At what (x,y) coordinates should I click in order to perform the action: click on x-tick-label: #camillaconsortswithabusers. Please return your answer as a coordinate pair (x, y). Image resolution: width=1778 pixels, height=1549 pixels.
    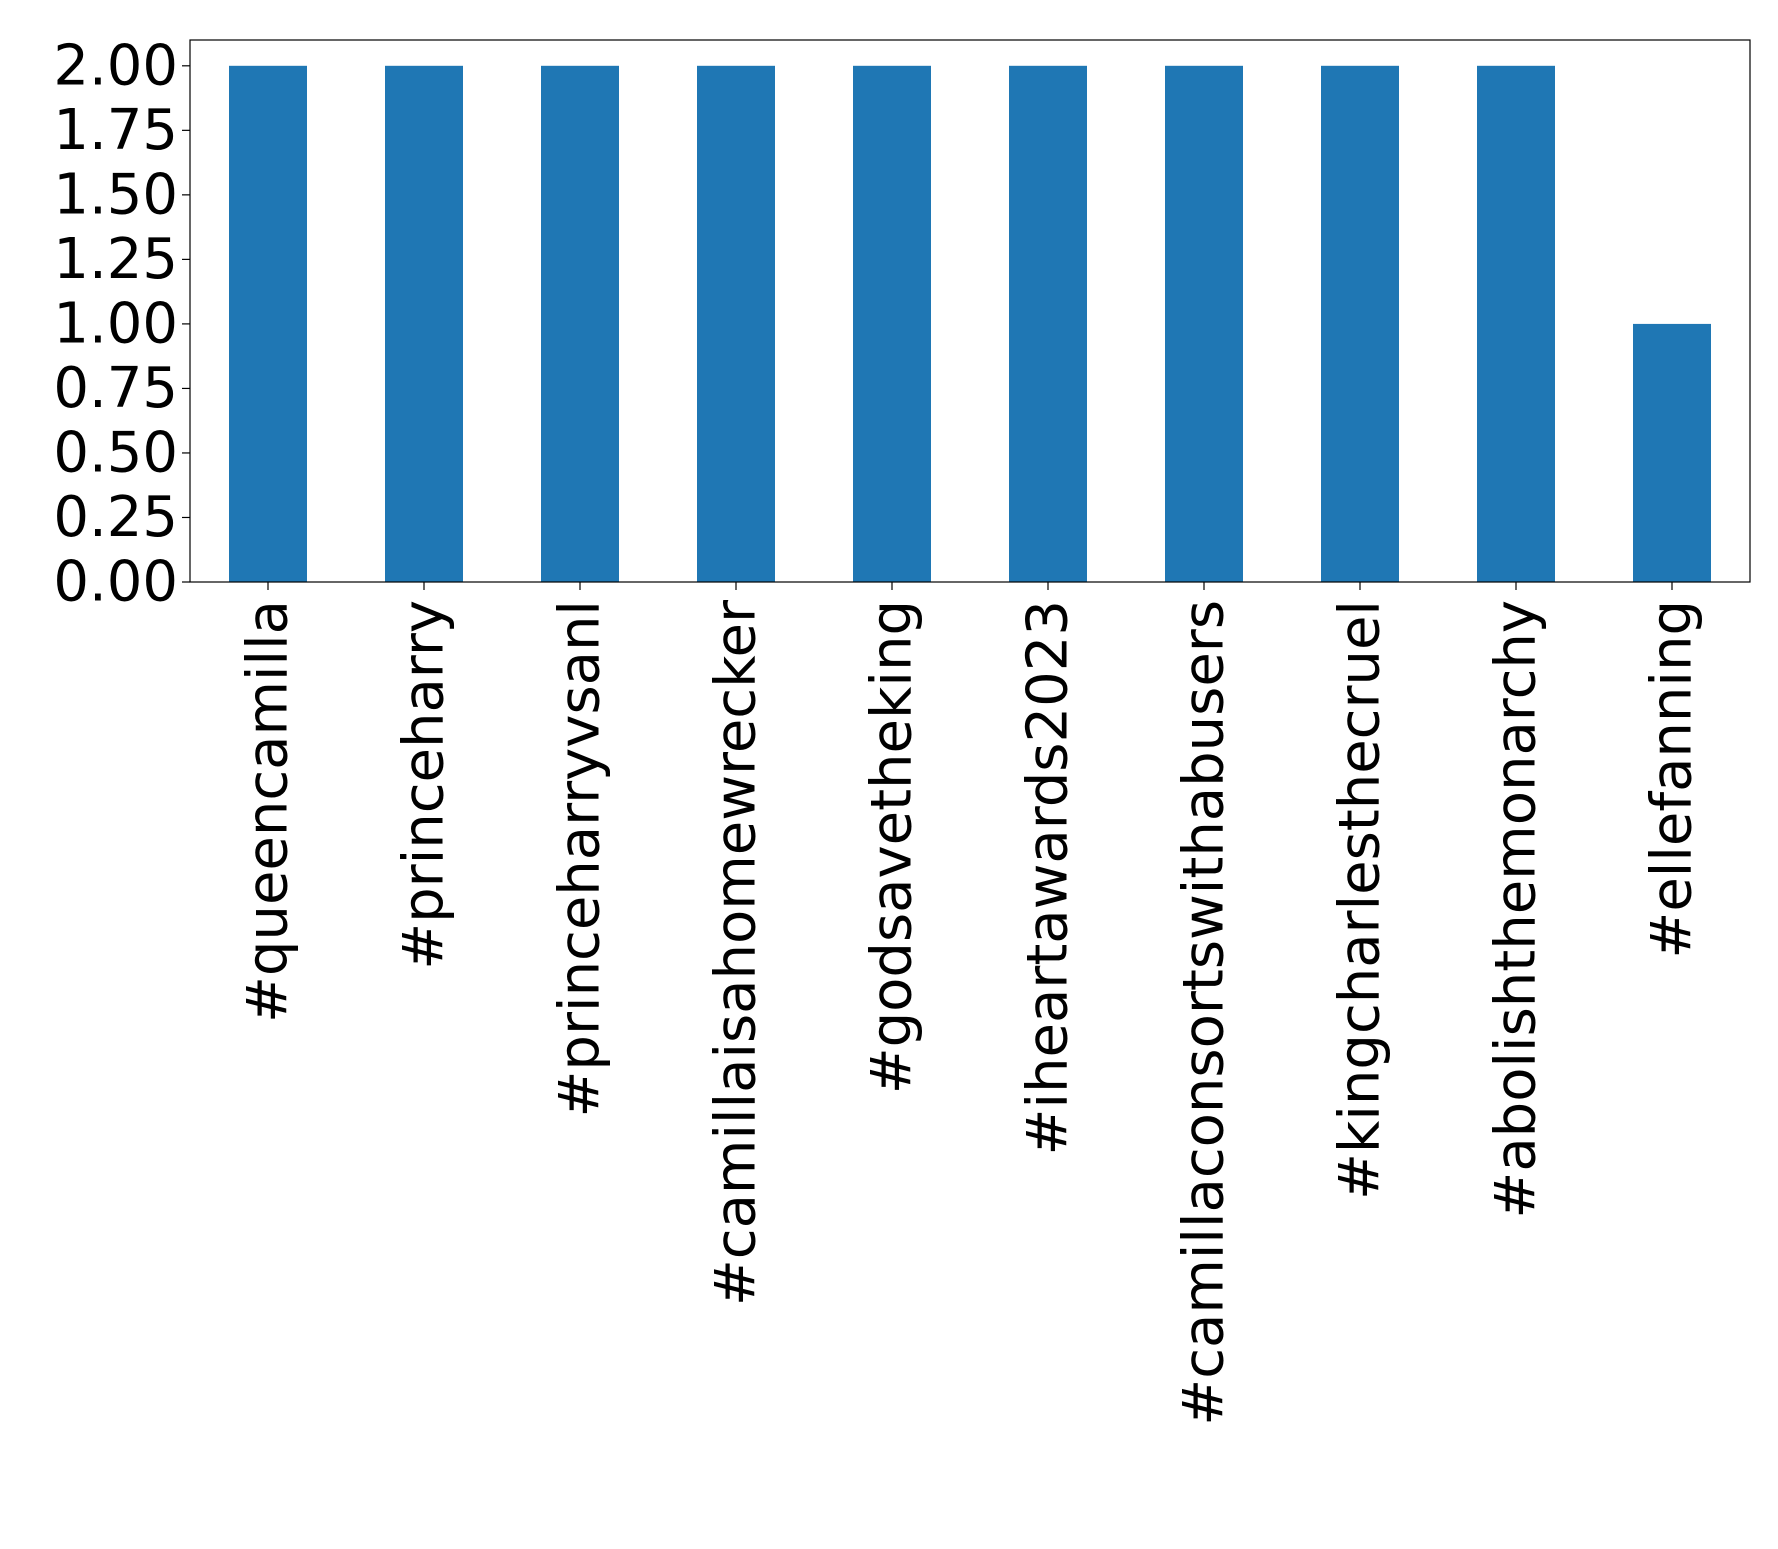
    Looking at the image, I should click on (1204, 1013).